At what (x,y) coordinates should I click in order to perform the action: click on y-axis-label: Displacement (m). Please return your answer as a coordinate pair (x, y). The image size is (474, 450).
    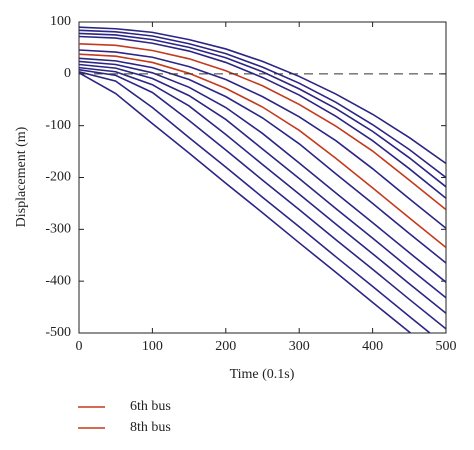
    Looking at the image, I should click on (21, 176).